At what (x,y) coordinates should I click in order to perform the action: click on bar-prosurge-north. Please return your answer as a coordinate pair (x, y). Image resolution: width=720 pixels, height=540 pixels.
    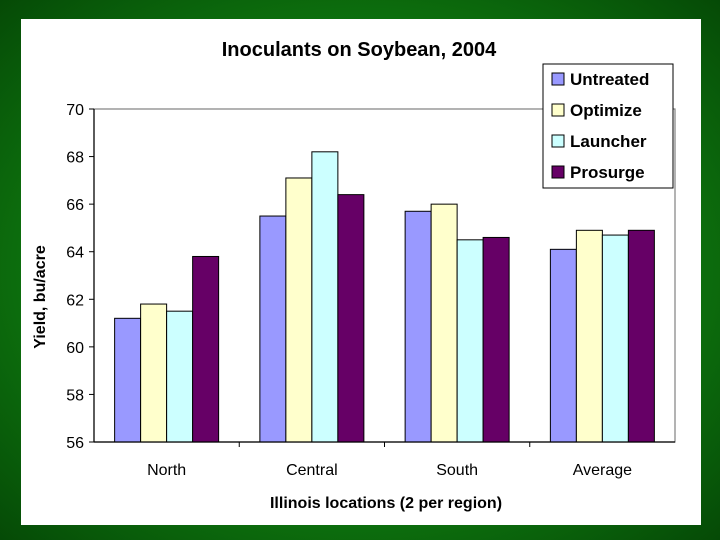
    Looking at the image, I should click on (206, 349).